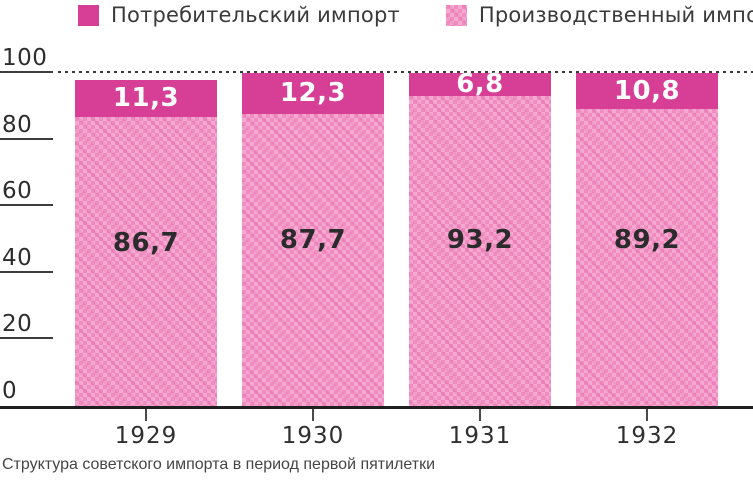 This screenshot has width=753, height=482. Describe the element at coordinates (17, 191) in the screenshot. I see `y-axis-tick-label: 60` at that location.